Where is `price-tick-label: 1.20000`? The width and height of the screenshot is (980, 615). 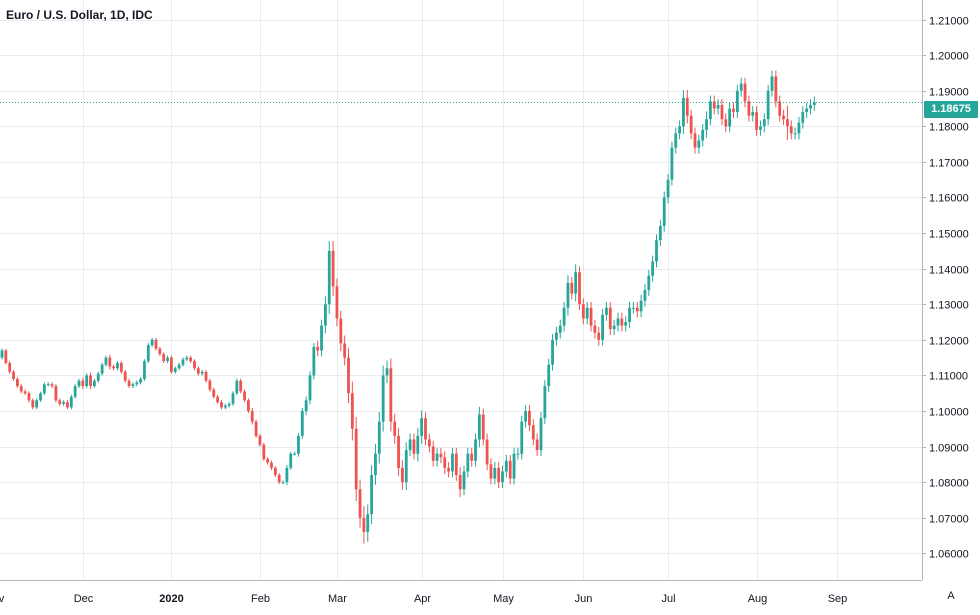
price-tick-label: 1.20000 is located at coordinates (949, 57).